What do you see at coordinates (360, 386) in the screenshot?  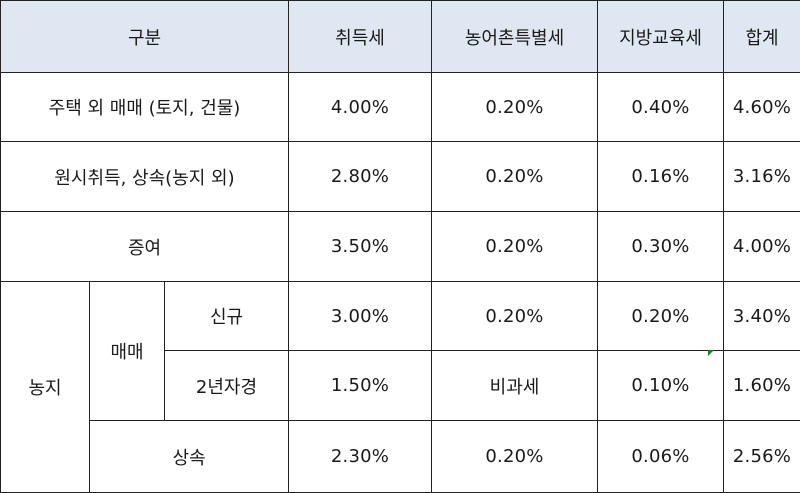 I see `acquisition-tax-cell: 1.50%` at bounding box center [360, 386].